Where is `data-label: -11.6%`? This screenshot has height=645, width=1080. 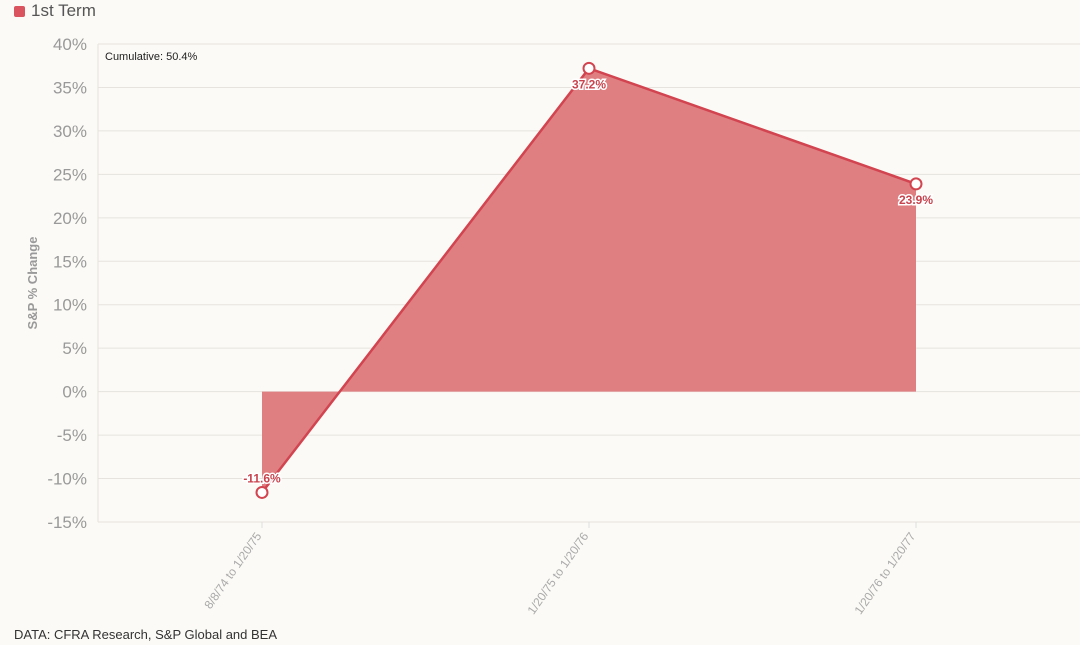 data-label: -11.6% is located at coordinates (262, 478).